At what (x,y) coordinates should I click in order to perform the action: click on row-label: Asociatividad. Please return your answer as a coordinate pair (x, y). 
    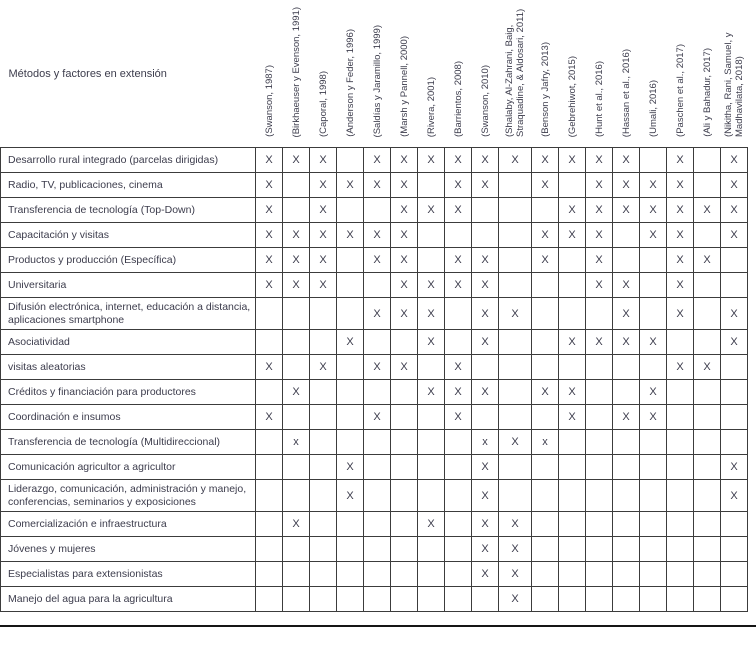
    Looking at the image, I should click on (128, 342).